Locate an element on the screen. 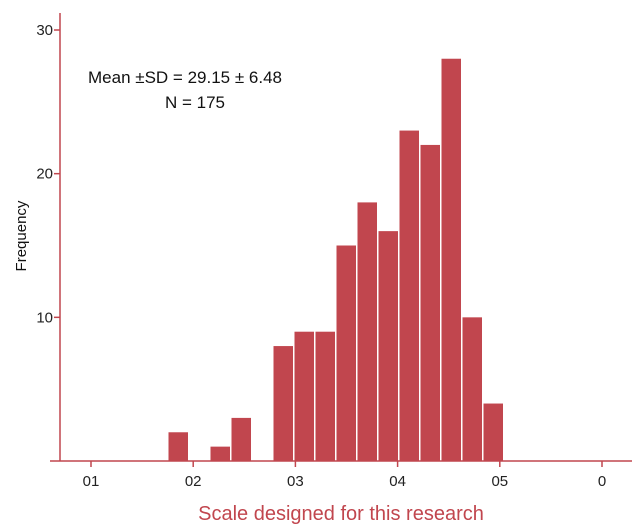 The width and height of the screenshot is (633, 527). y-ticks: 10 20 30 is located at coordinates (48, 174).